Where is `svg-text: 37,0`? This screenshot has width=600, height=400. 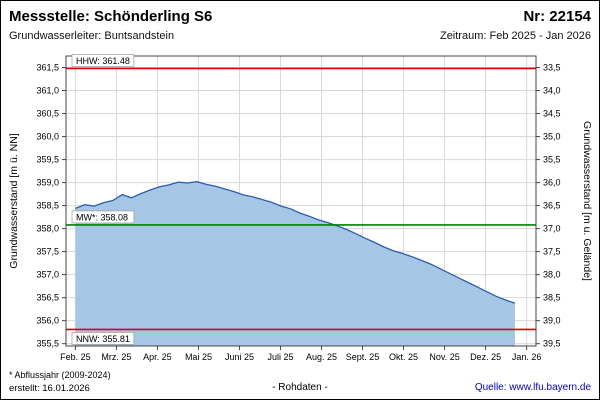
svg-text: 37,0 is located at coordinates (552, 229).